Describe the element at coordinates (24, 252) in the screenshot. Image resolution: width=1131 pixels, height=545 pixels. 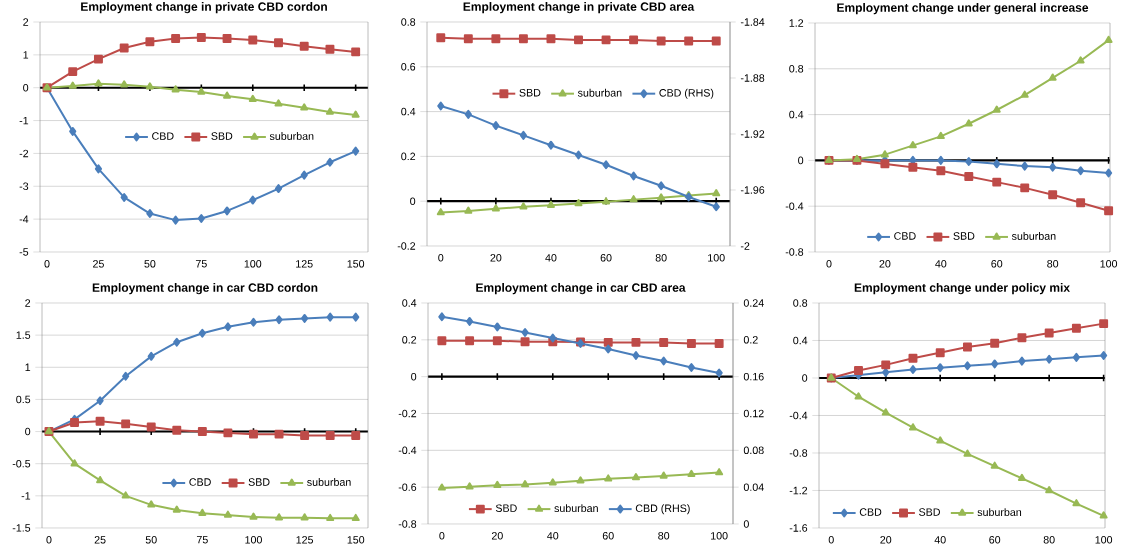
I see `y-tick-label: -5` at that location.